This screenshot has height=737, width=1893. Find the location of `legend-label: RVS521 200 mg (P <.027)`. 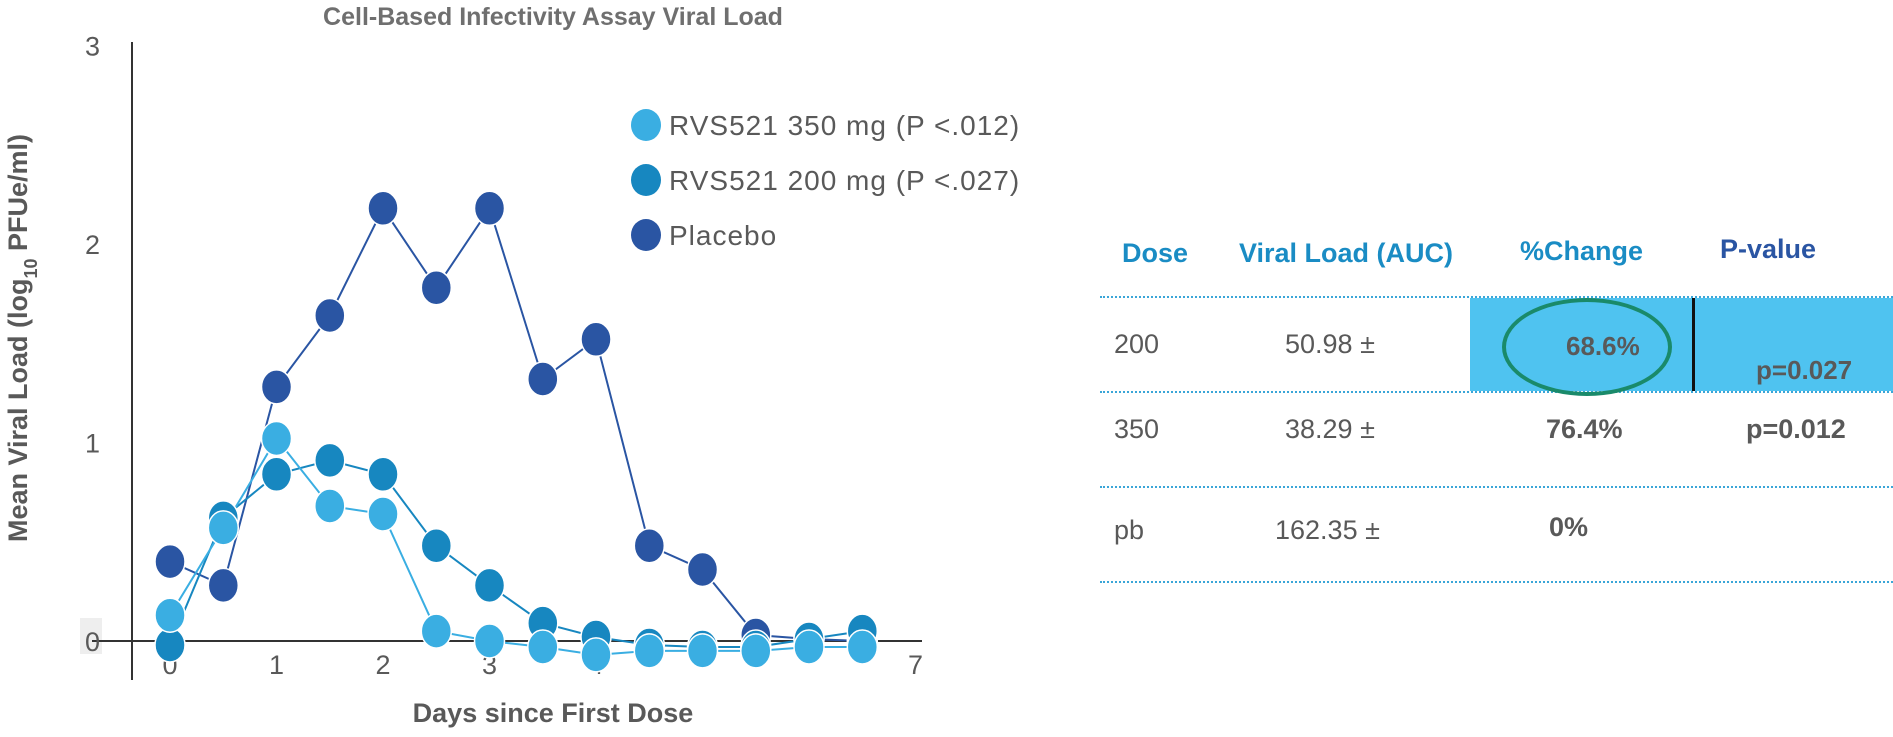

legend-label: RVS521 200 mg (P <.027) is located at coordinates (844, 180).